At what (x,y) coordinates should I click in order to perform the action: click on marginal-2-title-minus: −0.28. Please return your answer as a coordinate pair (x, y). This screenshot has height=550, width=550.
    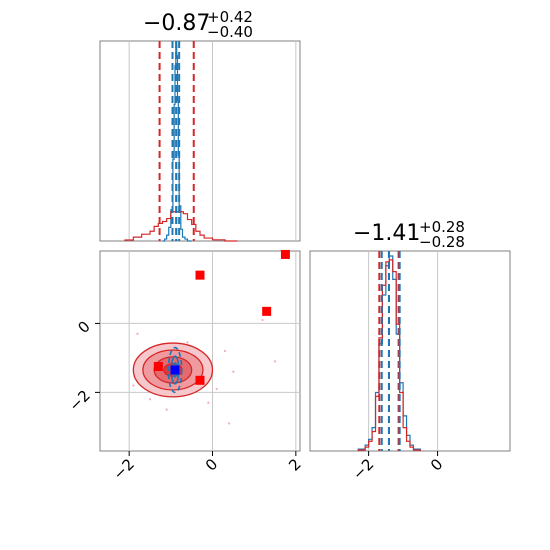
    Looking at the image, I should click on (442, 242).